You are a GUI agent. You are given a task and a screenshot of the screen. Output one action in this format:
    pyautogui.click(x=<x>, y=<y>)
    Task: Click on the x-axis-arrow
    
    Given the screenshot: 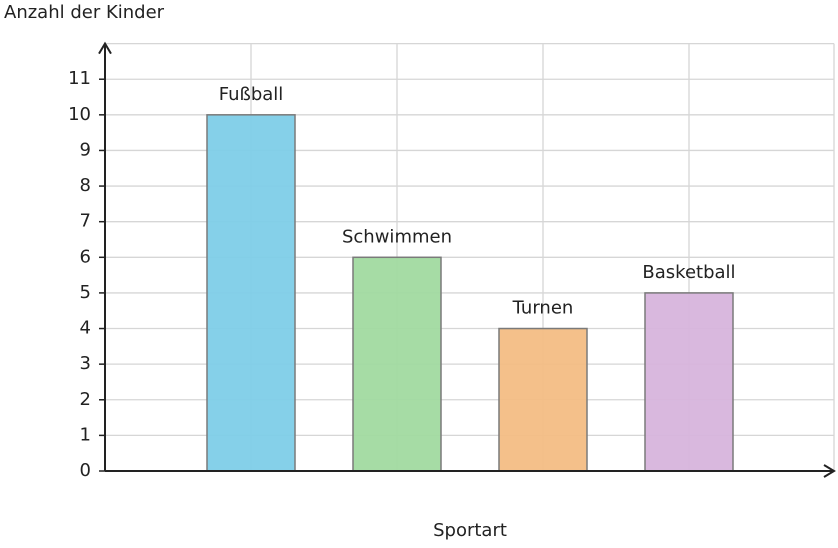 What is the action you would take?
    pyautogui.click(x=829, y=471)
    